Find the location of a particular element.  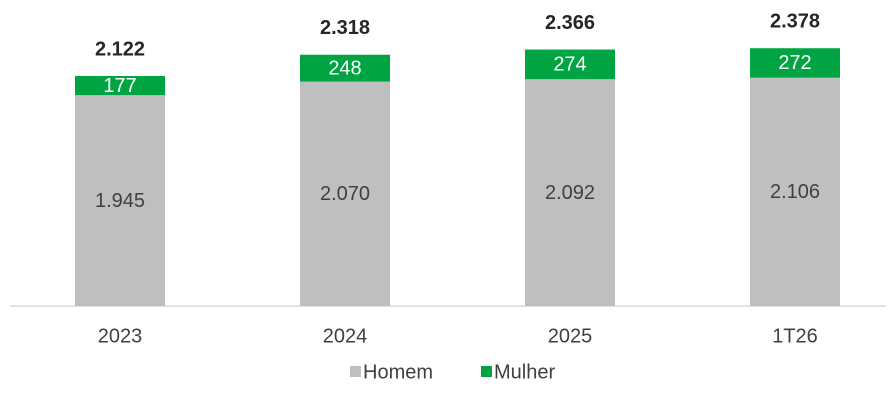

value-label: 248 is located at coordinates (344, 68).